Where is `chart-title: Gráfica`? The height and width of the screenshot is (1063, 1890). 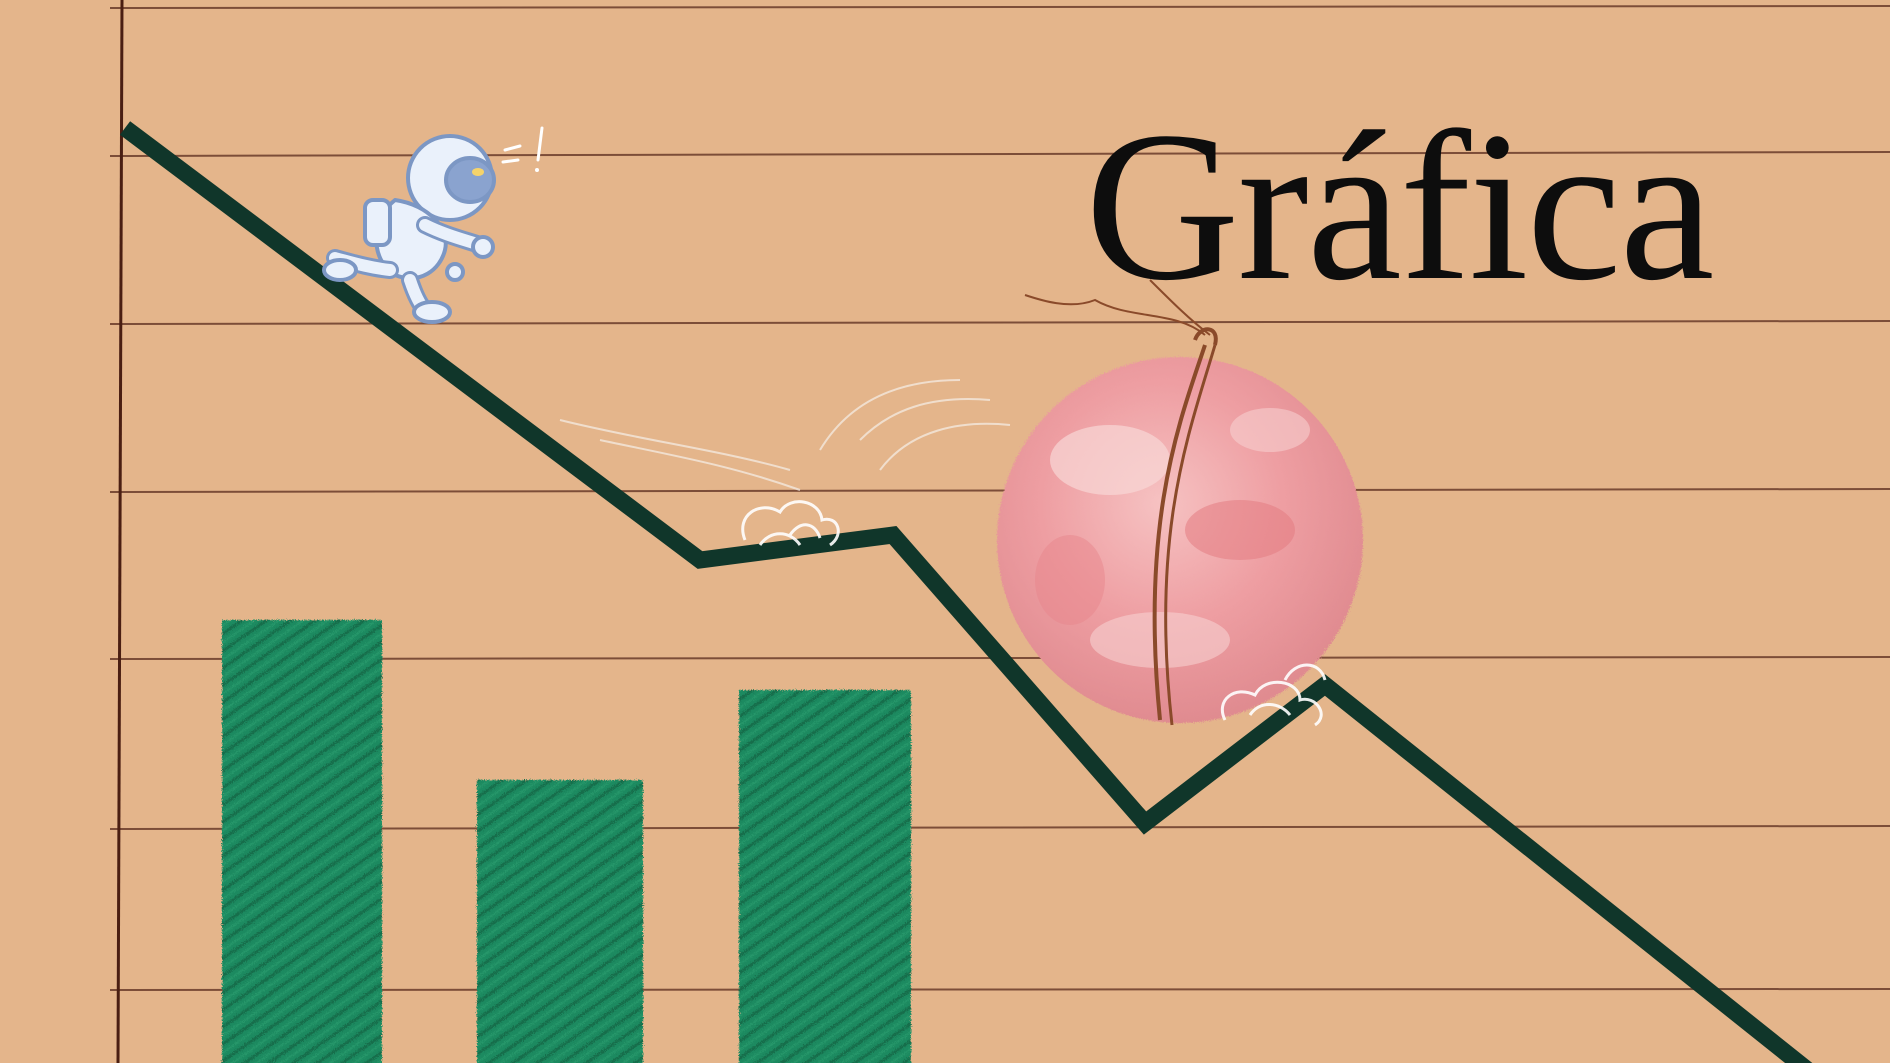
chart-title: Gráfica is located at coordinates (1399, 206).